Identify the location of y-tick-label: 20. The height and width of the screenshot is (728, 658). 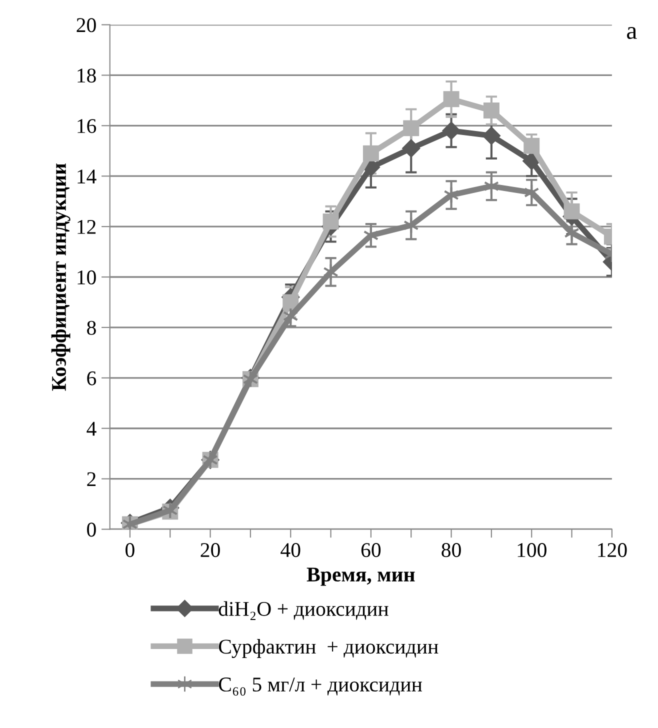
(86, 25).